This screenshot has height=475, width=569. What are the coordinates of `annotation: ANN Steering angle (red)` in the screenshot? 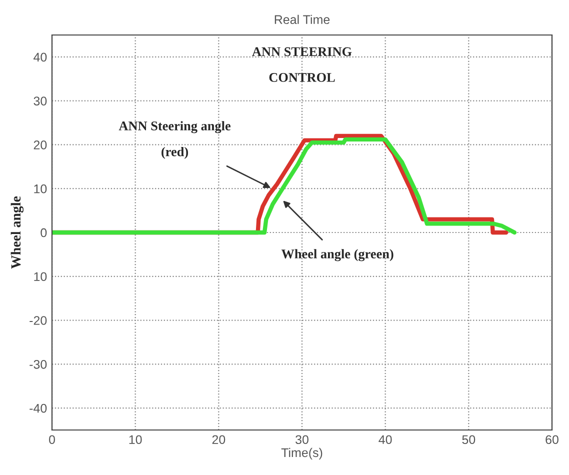 It's located at (174, 140).